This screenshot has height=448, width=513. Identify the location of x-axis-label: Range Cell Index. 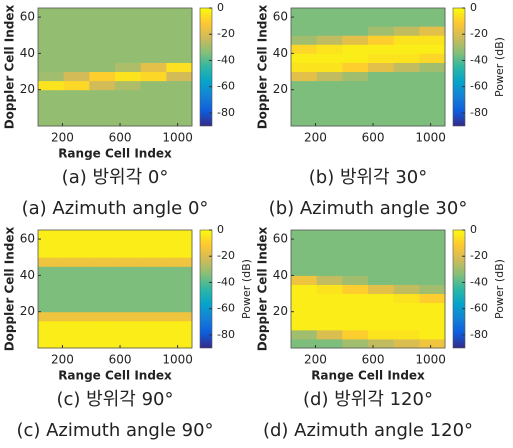
(115, 154).